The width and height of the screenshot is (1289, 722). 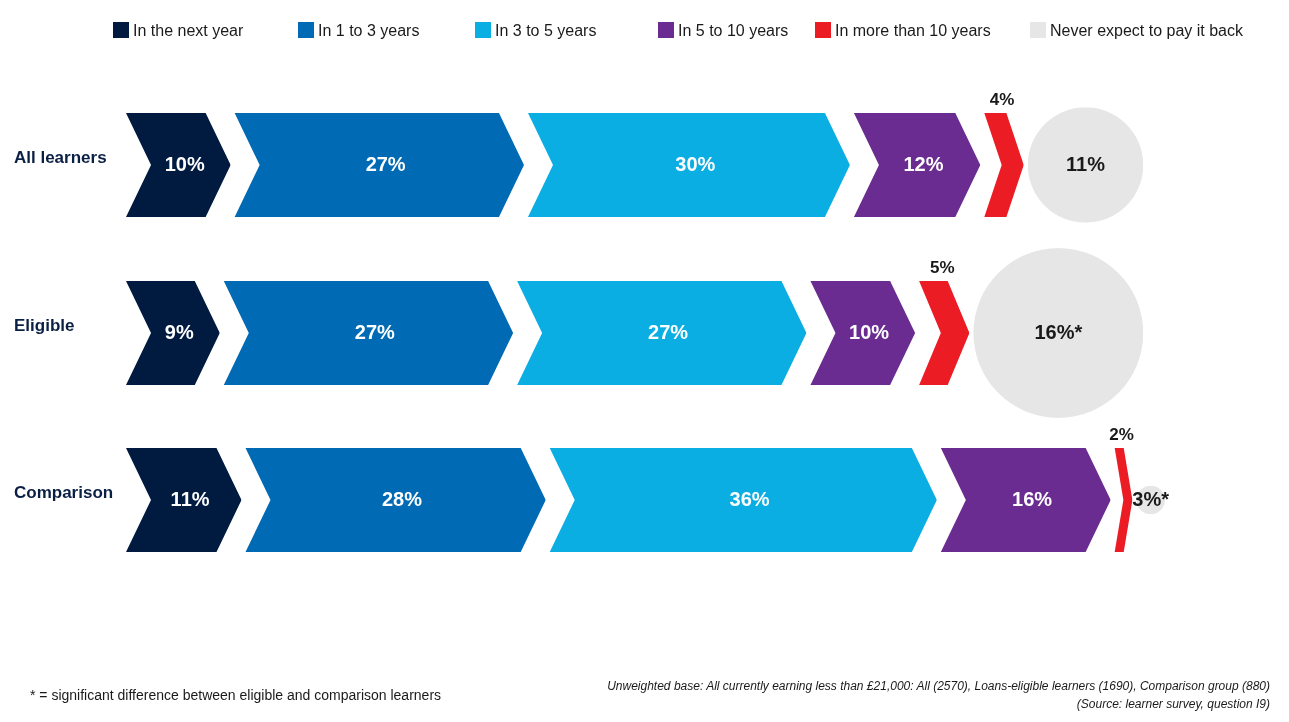 What do you see at coordinates (179, 332) in the screenshot?
I see `data-label: 9%` at bounding box center [179, 332].